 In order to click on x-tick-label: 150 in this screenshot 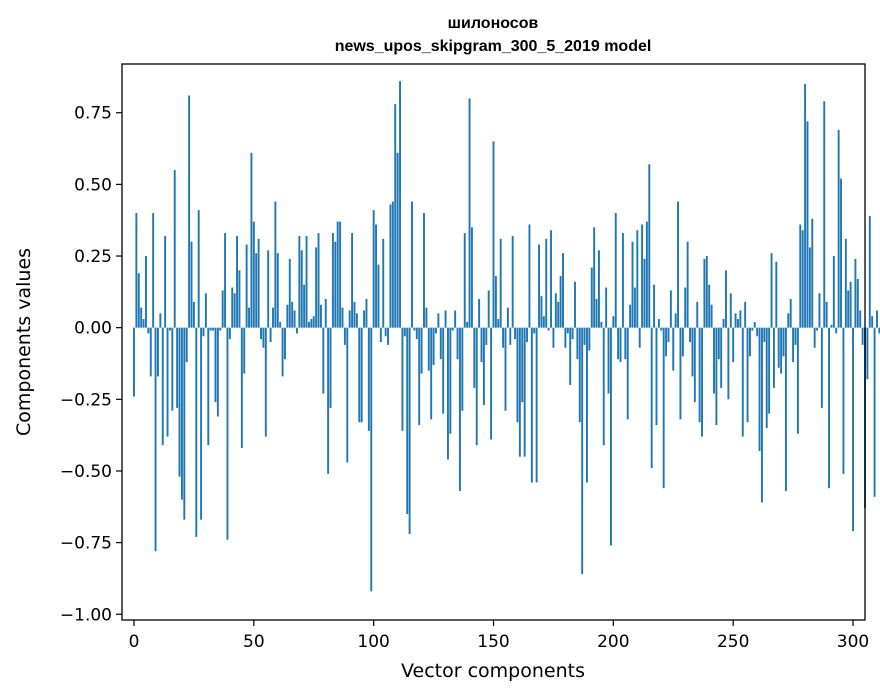, I will do `click(493, 642)`.